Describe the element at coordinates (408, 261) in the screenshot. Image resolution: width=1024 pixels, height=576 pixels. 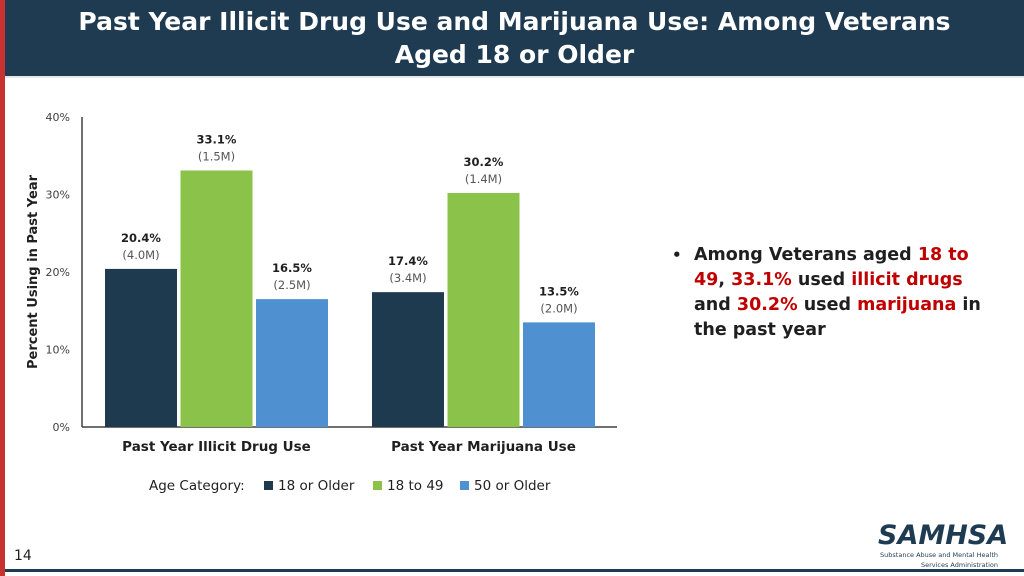
I see `bar-value-label: 17.4%` at that location.